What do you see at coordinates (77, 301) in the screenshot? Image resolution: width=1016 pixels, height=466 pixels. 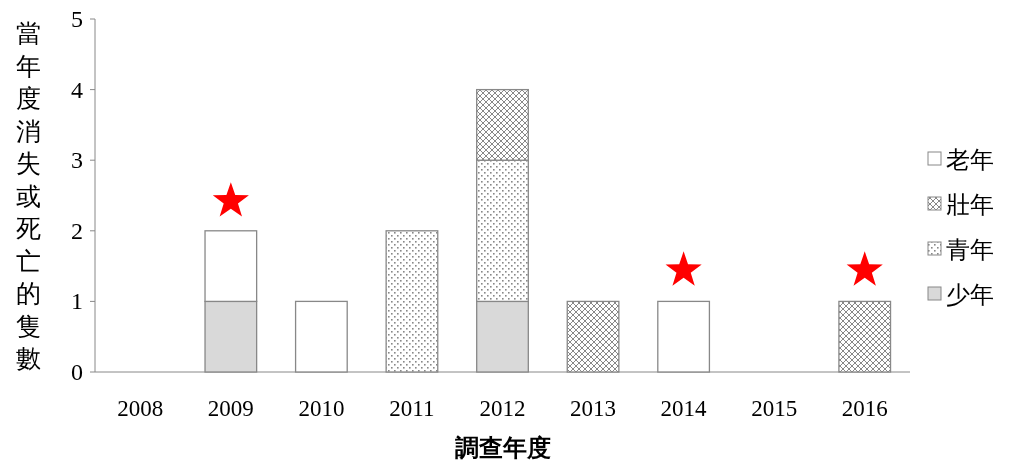 I see `y-tick-label: 1` at bounding box center [77, 301].